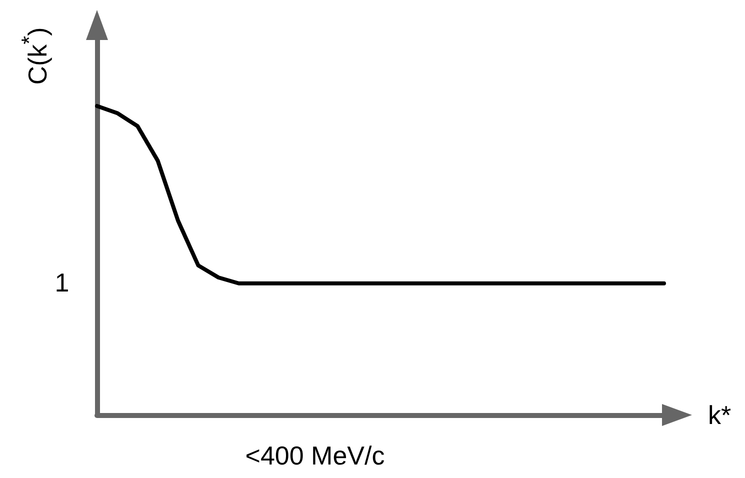 This screenshot has width=745, height=478. Describe the element at coordinates (315, 456) in the screenshot. I see `text: <400 MeV/c` at that location.